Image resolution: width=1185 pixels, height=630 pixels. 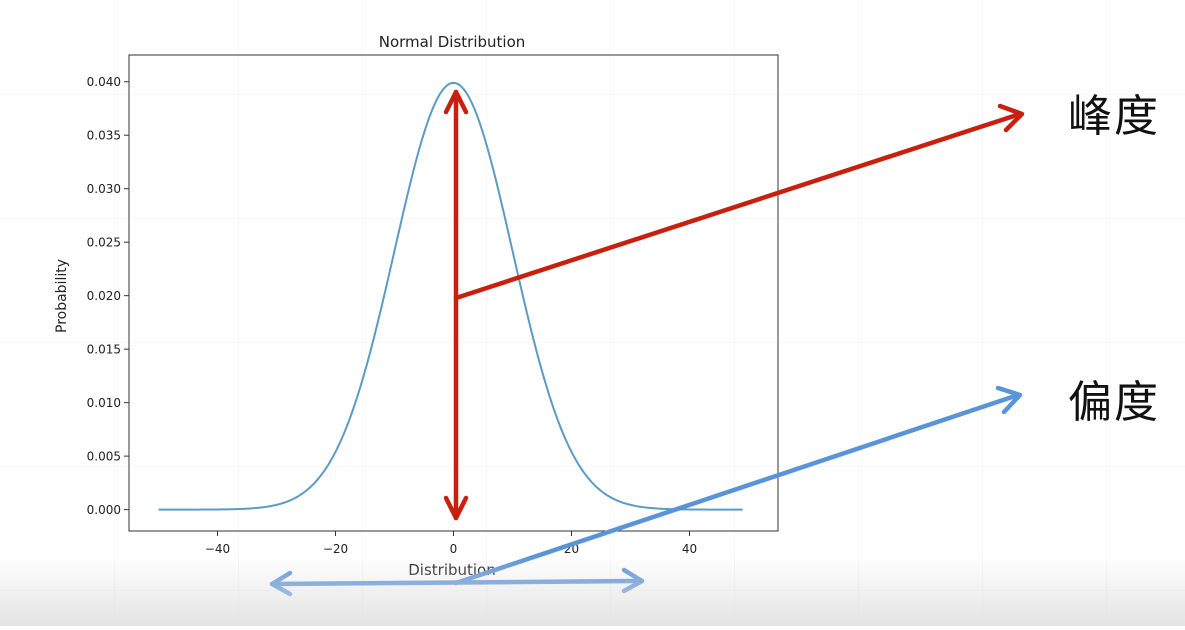 I want to click on kurtosis-label: 峰度, so click(x=1114, y=116).